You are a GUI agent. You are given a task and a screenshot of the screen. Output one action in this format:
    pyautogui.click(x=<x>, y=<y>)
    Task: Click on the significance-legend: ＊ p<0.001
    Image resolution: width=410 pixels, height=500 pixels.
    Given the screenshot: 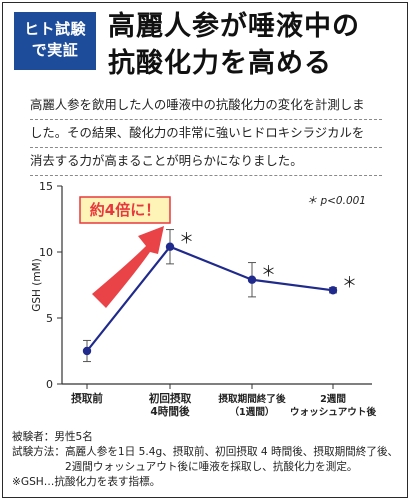 What is the action you would take?
    pyautogui.click(x=336, y=201)
    